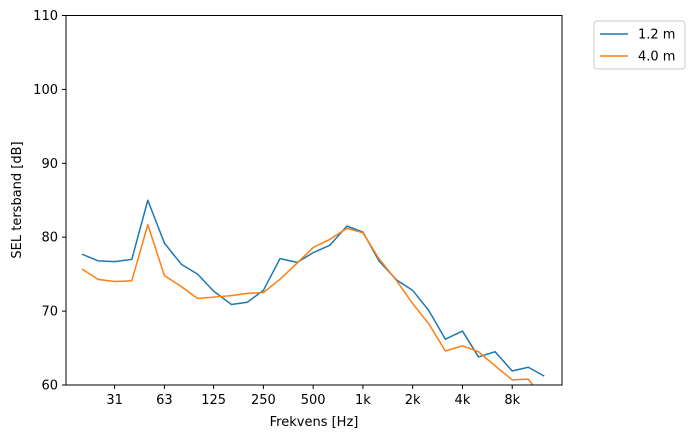  What do you see at coordinates (49, 386) in the screenshot?
I see `y-tick-label-60: 60` at bounding box center [49, 386].